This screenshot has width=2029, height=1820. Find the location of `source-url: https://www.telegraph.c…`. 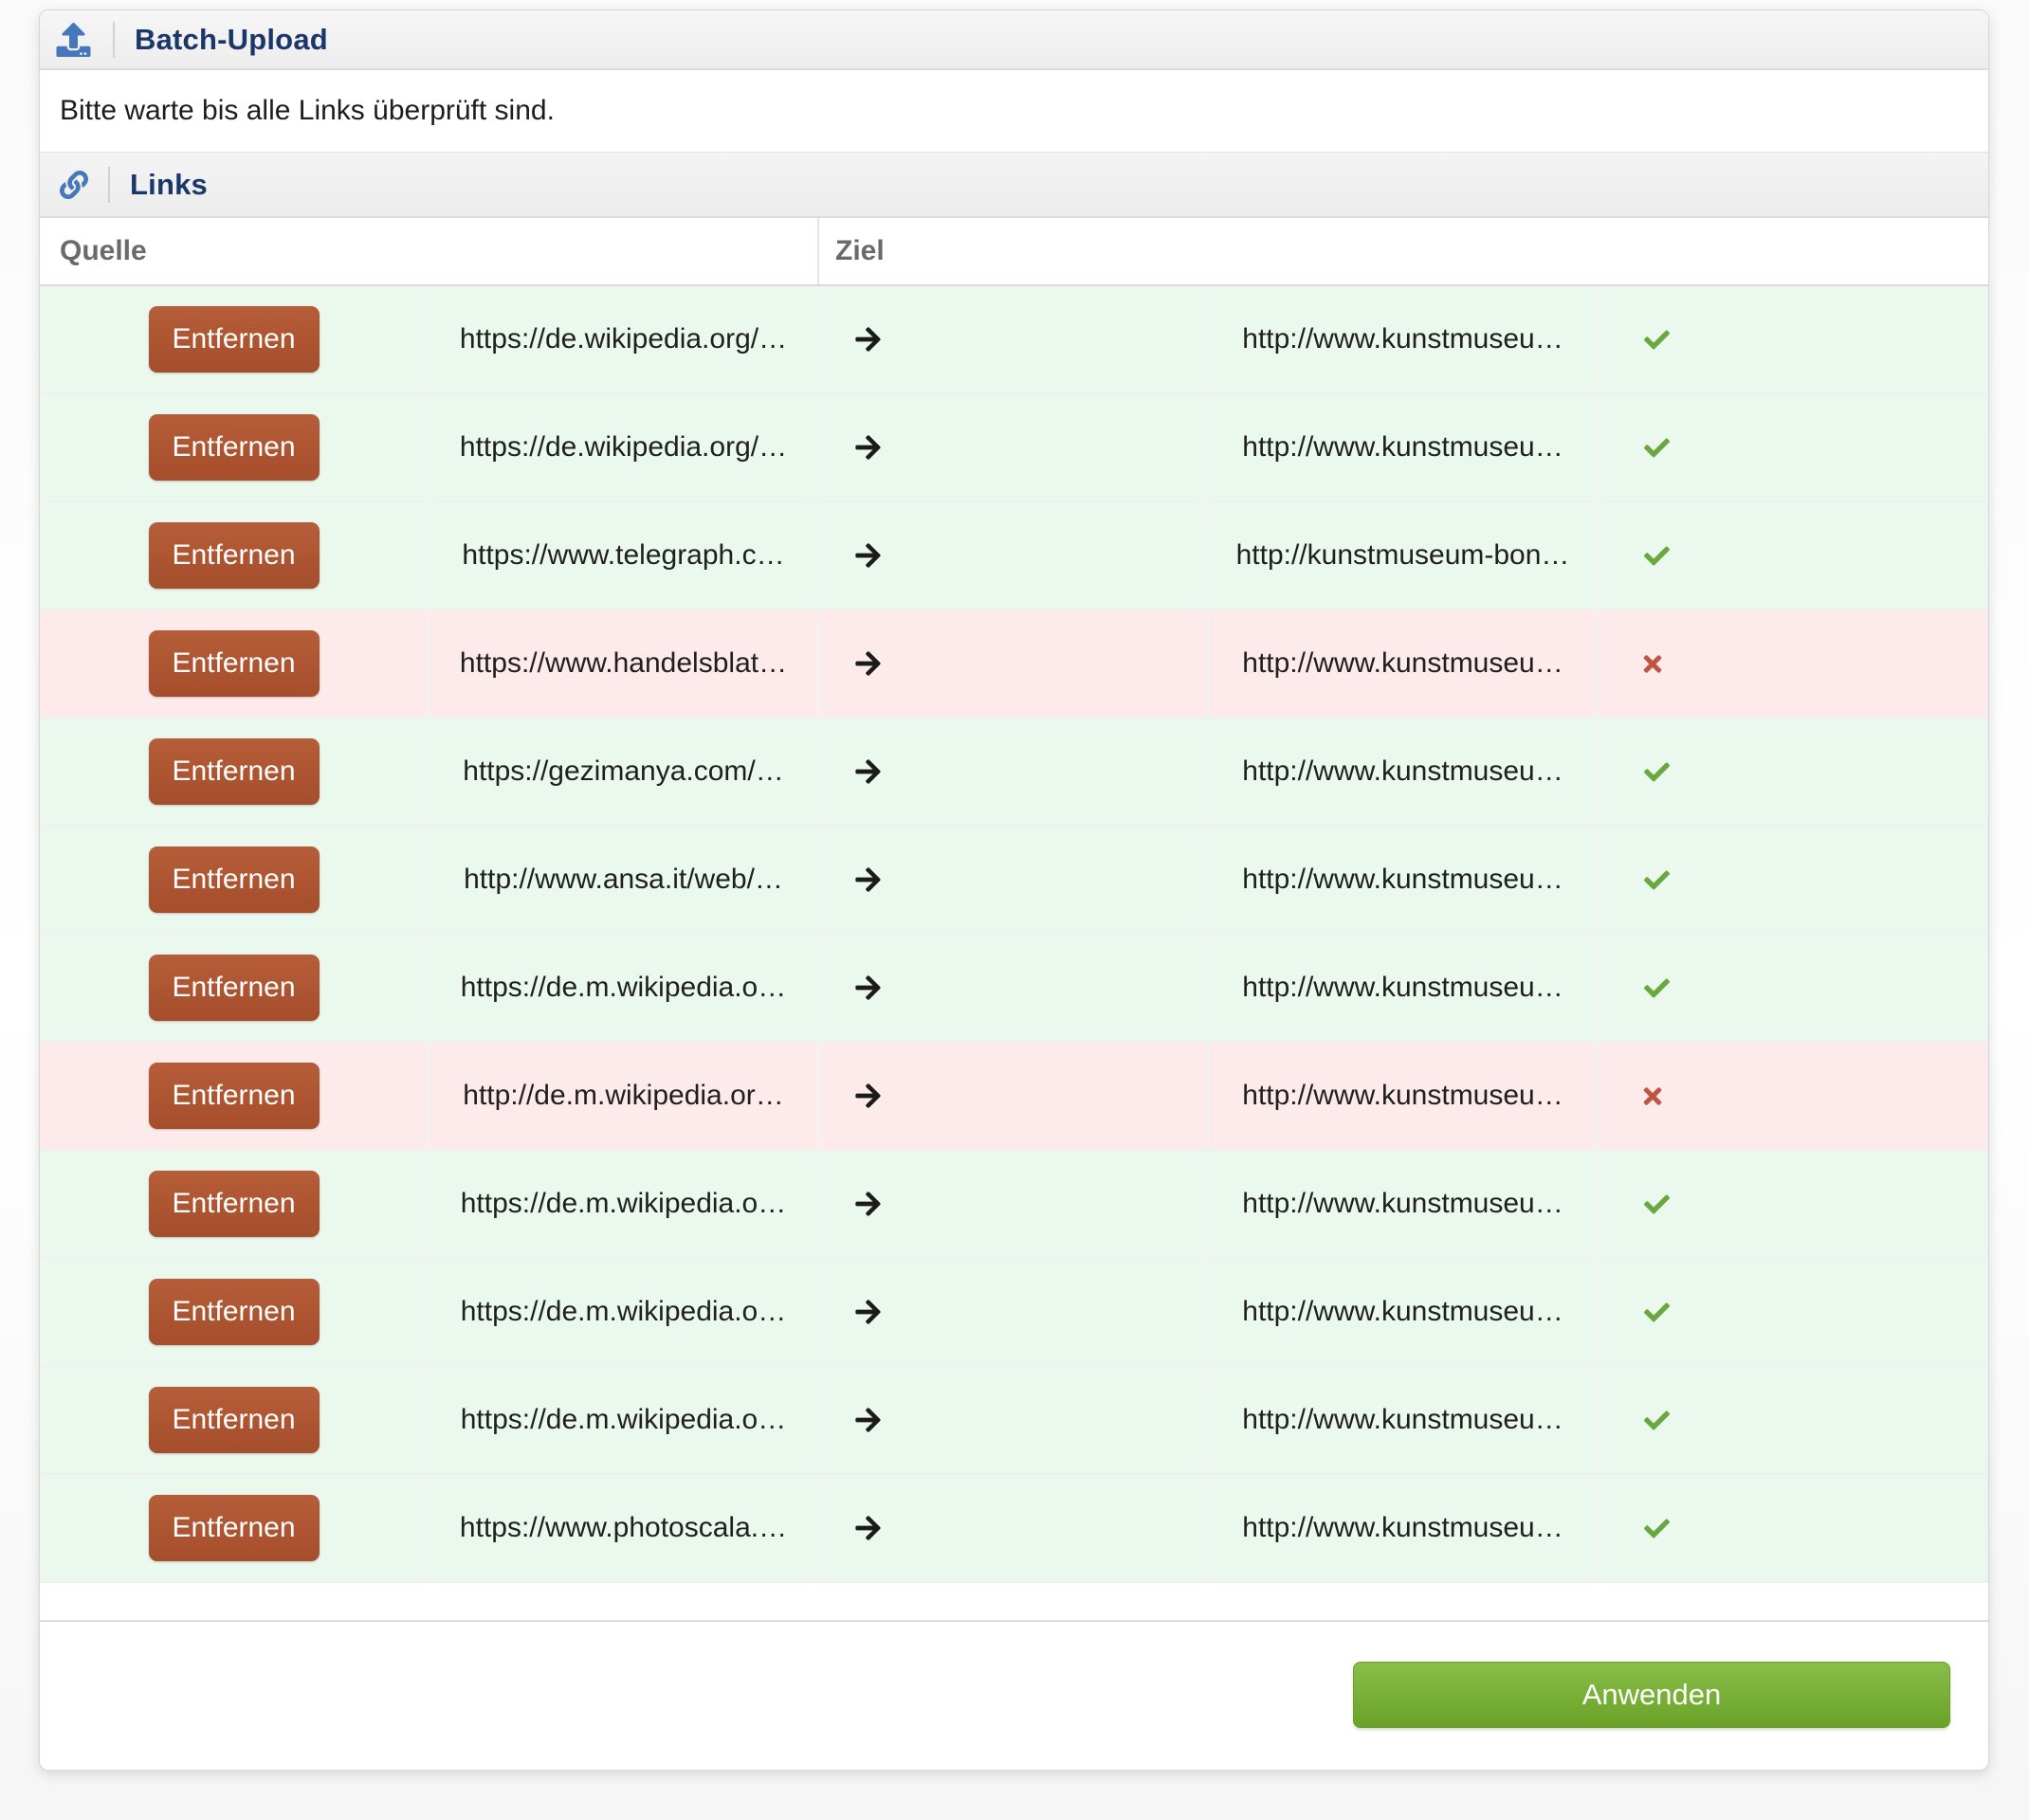

source-url: https://www.telegraph.c… is located at coordinates (624, 555).